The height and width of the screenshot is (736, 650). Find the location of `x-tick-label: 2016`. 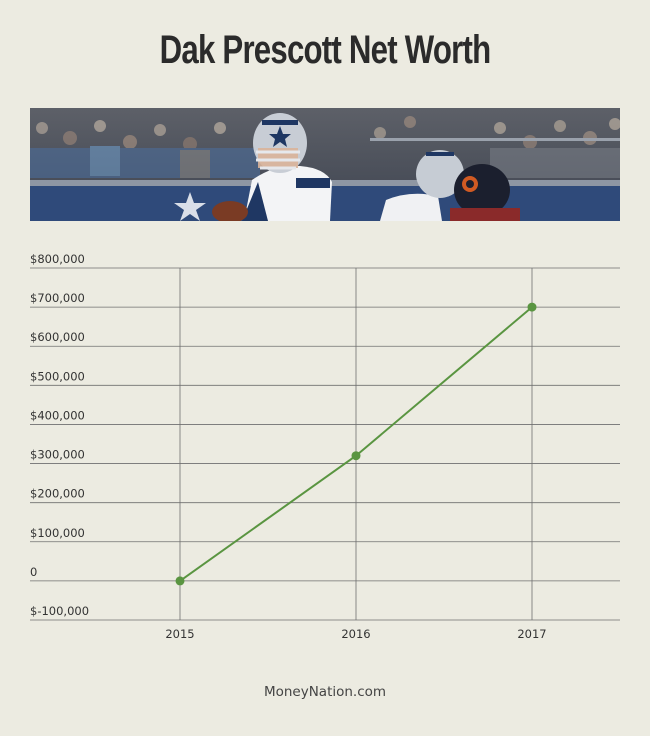

x-tick-label: 2016 is located at coordinates (355, 634).